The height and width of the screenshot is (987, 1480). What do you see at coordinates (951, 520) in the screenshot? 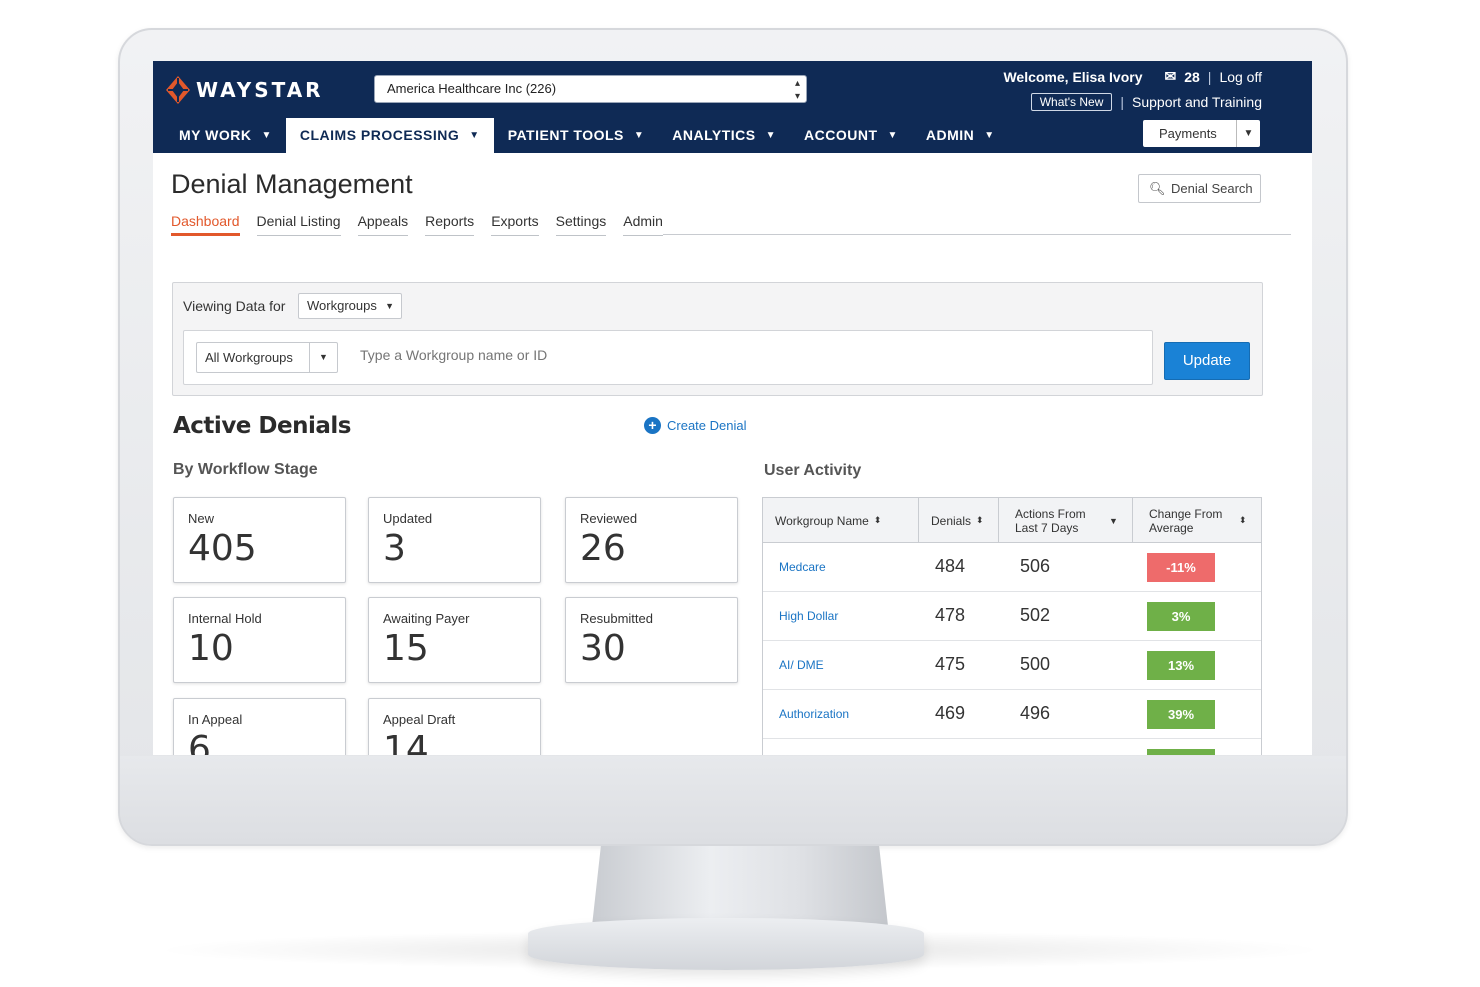
I see `column-header-label: Denials` at bounding box center [951, 520].